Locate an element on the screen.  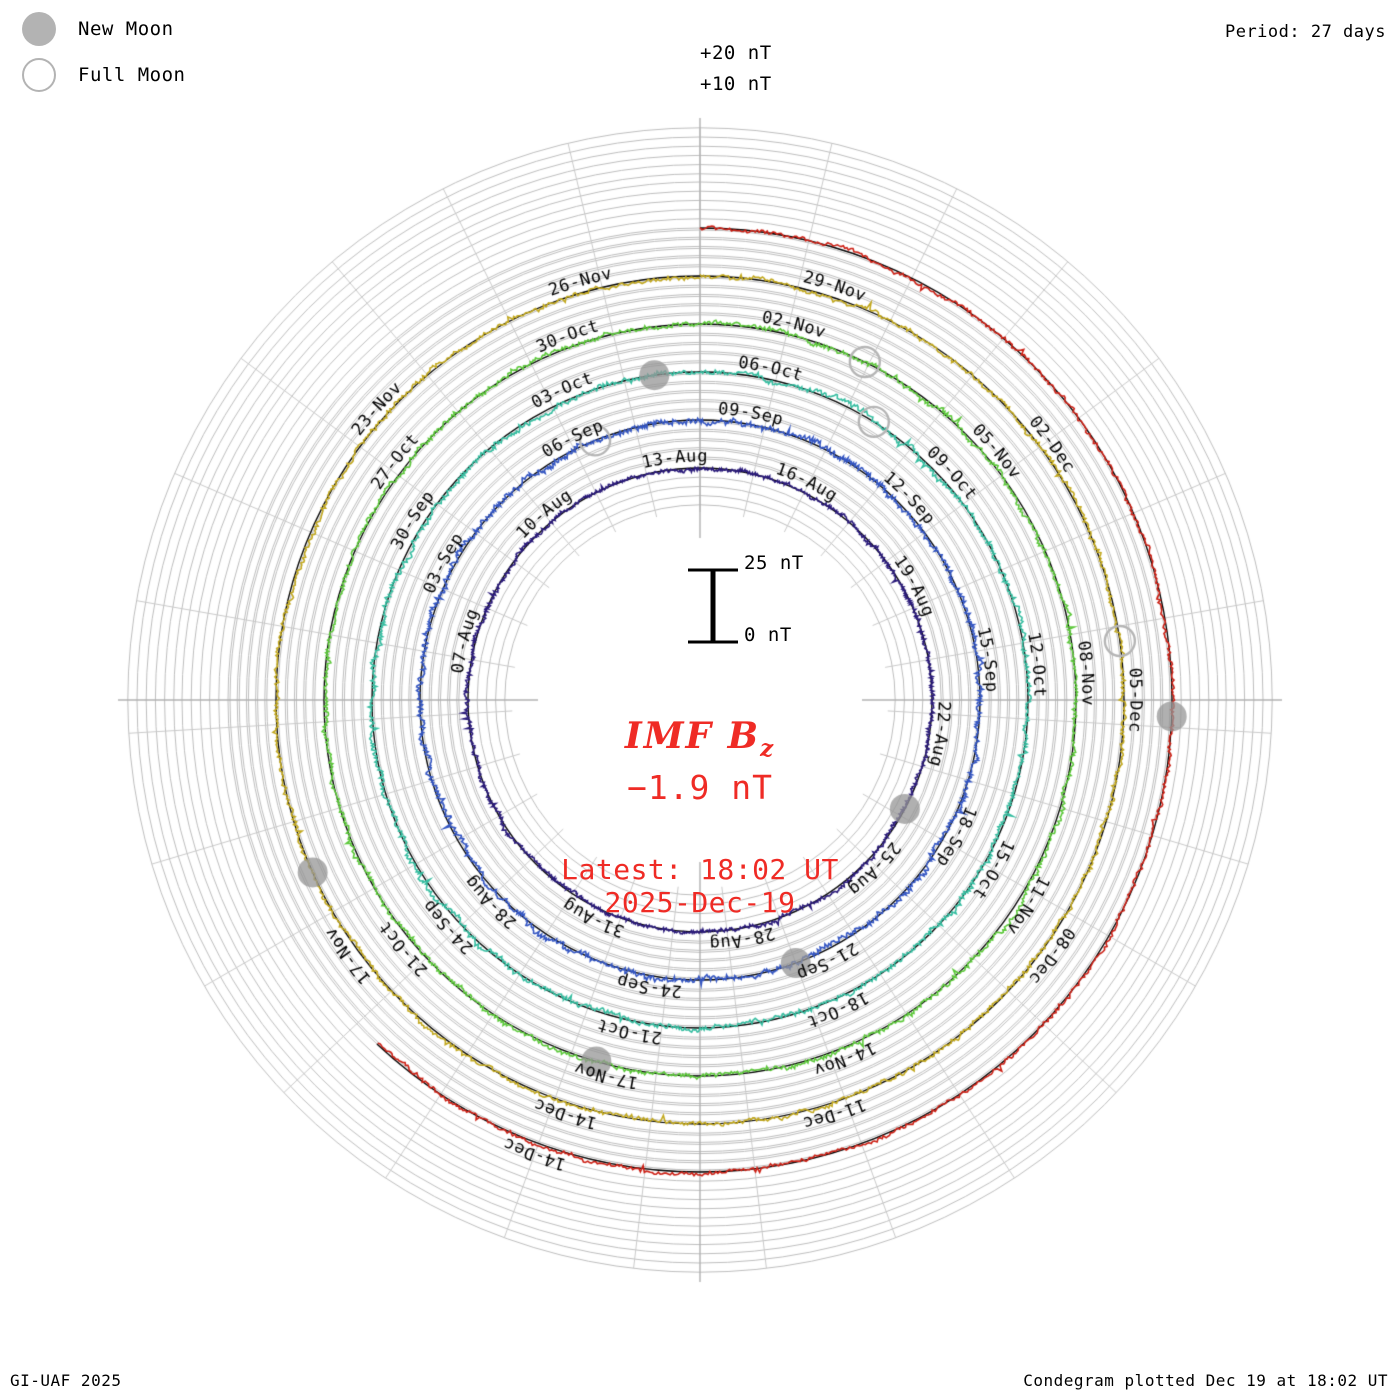
radial-scale-label-10nt: +10 nT is located at coordinates (736, 84).